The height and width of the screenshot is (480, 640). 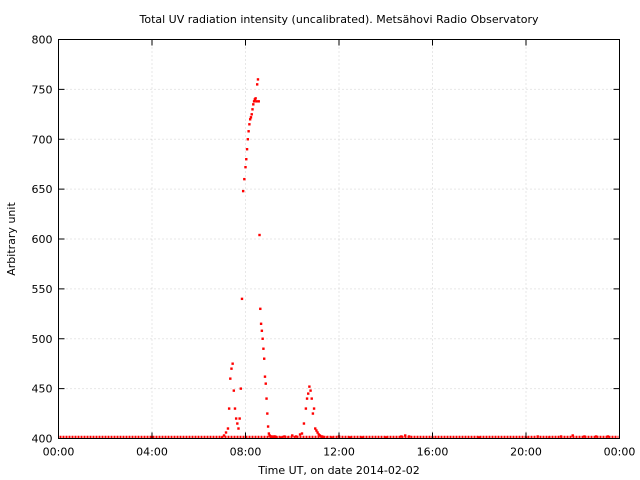 I want to click on y-tick-label: 650, so click(x=42, y=189).